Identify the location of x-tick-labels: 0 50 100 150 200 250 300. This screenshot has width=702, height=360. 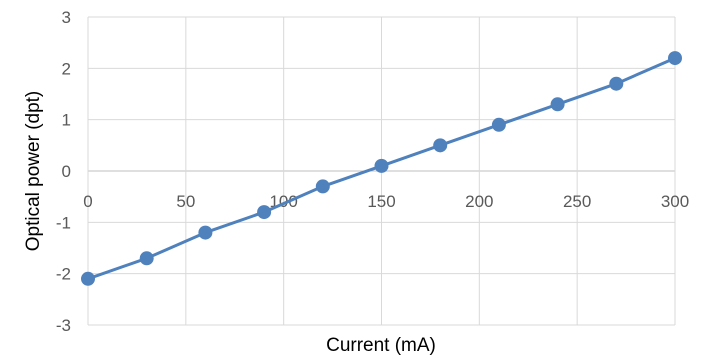
(386, 201).